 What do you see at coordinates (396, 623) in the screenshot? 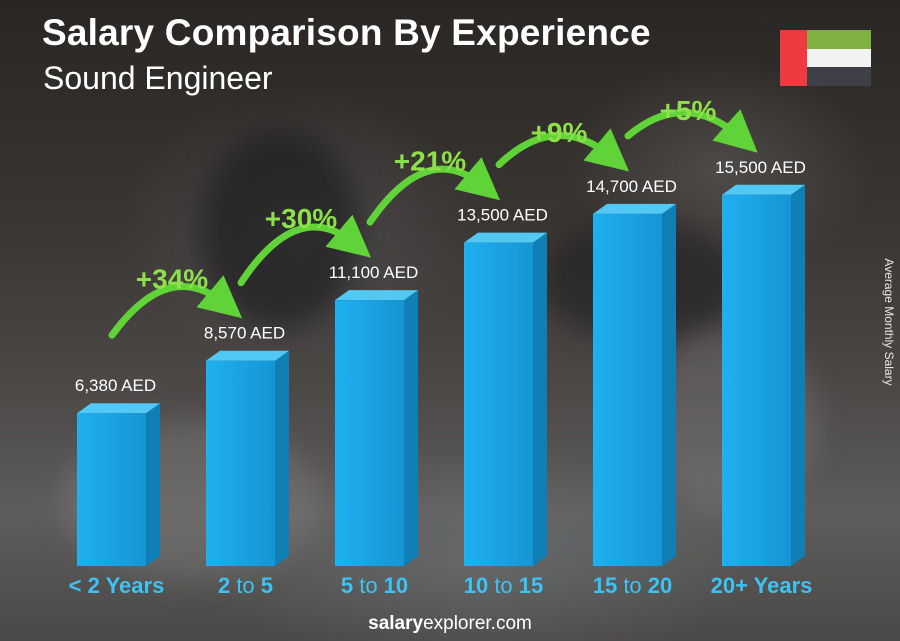
I see `brand-name-bold: salary` at bounding box center [396, 623].